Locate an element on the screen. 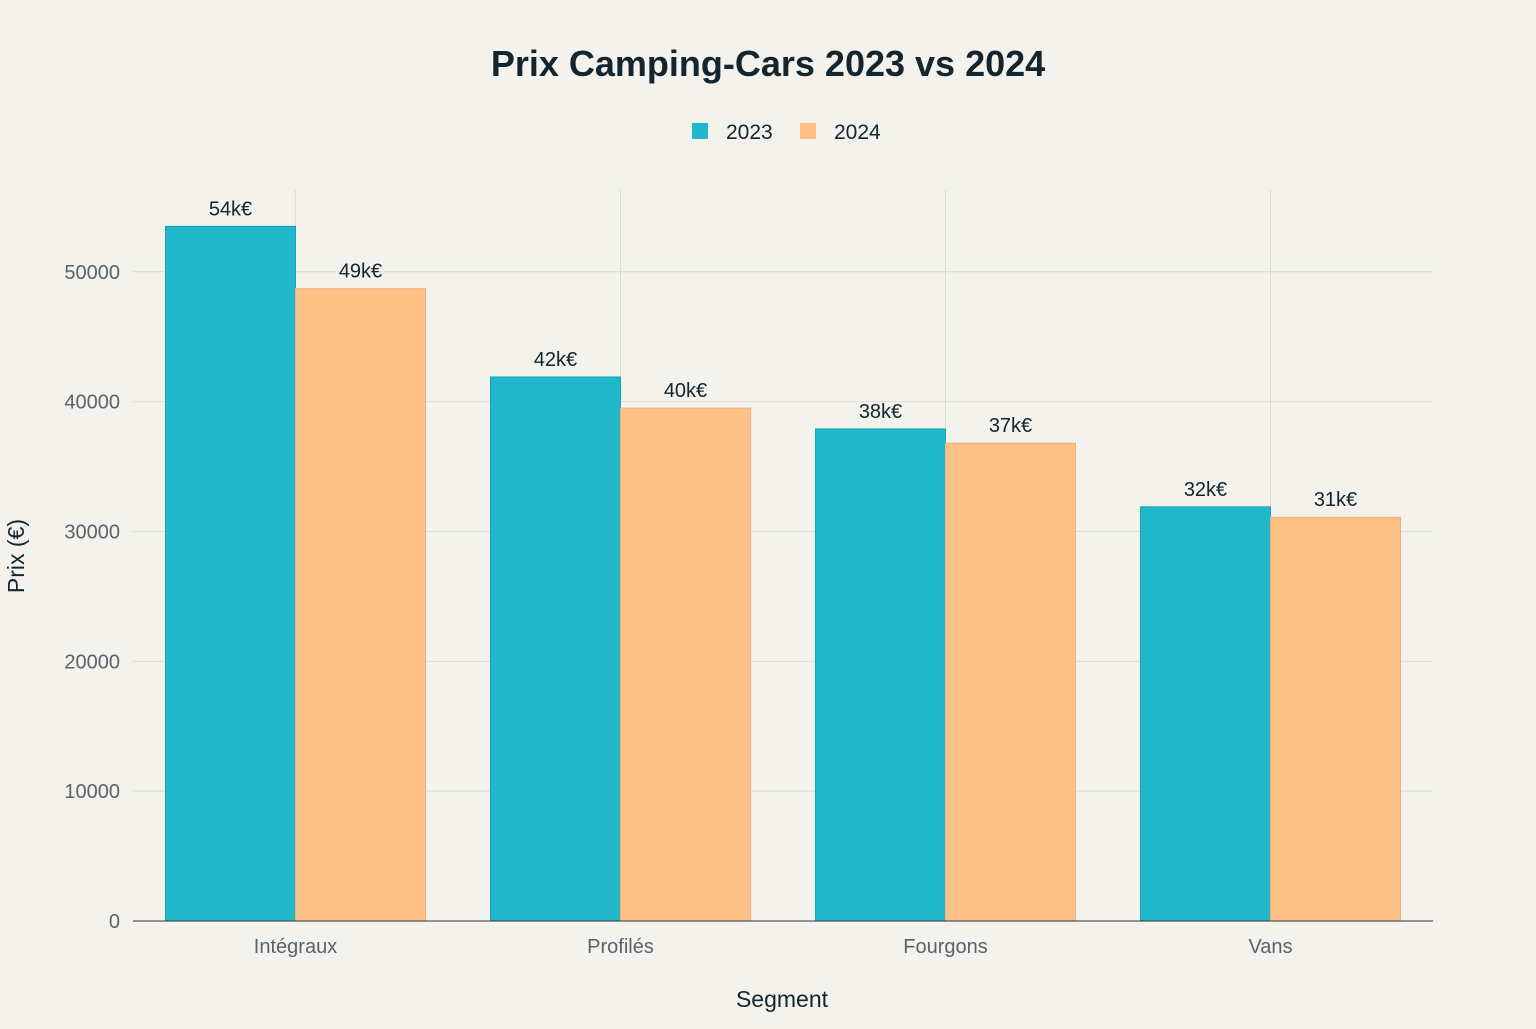  chart-title: Prix Camping-Cars 2023 vs 2024 is located at coordinates (768, 63).